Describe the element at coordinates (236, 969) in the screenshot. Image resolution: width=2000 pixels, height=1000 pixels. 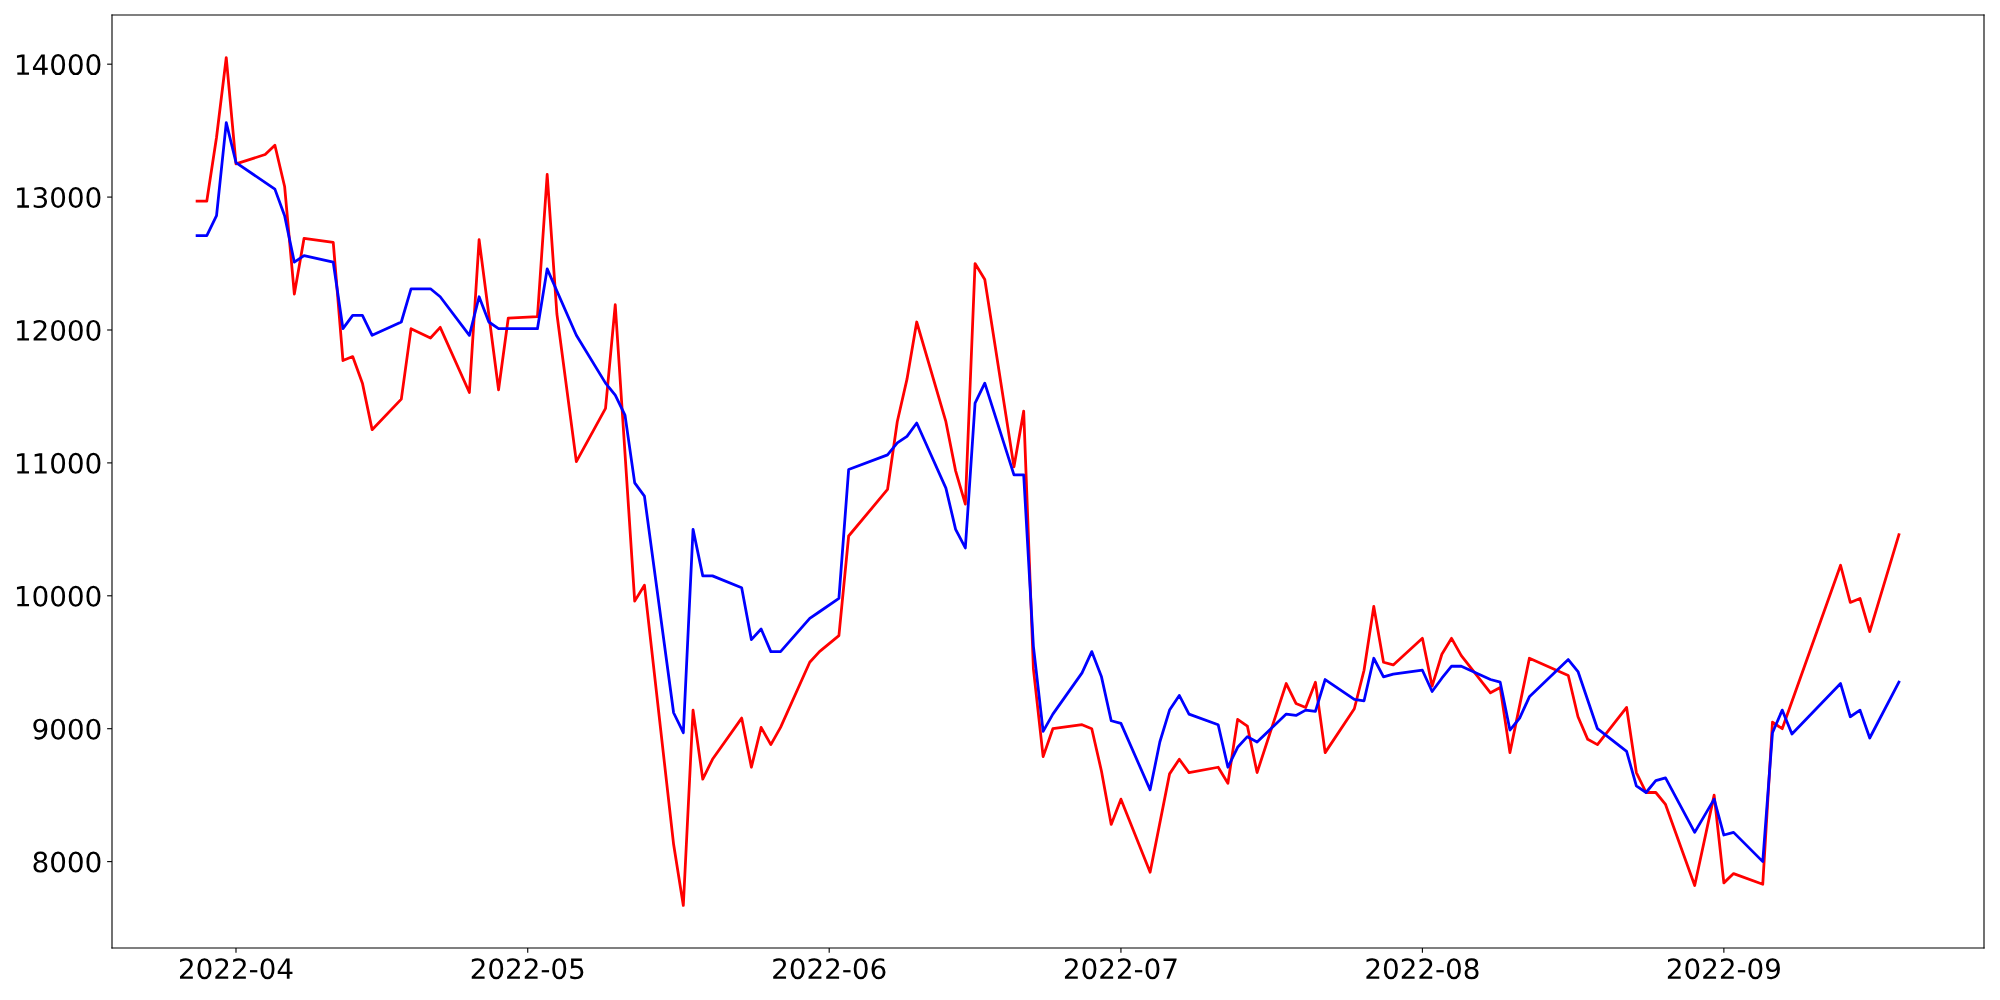
I see `x-tick-label: 2022-04` at that location.